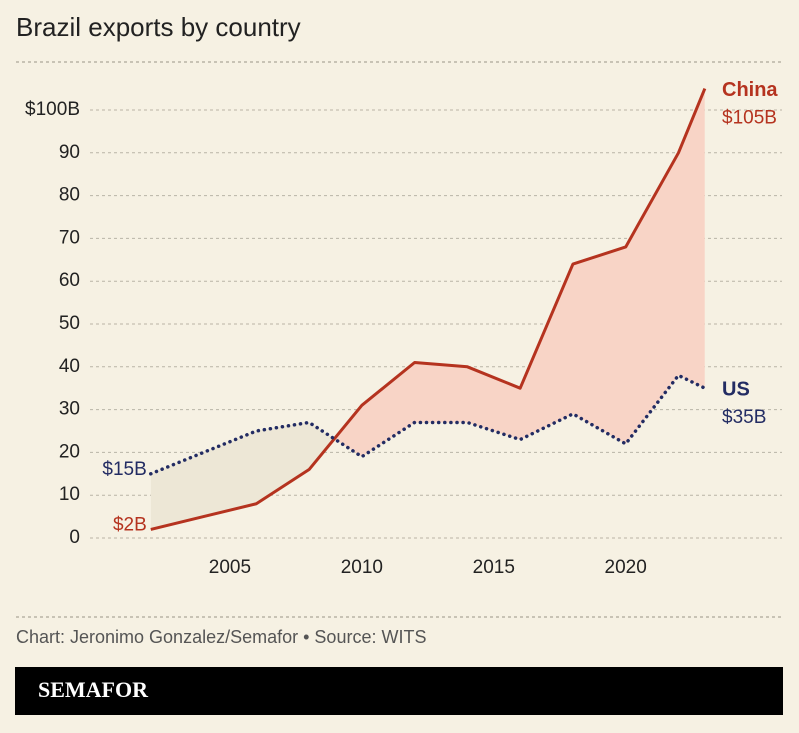 Image resolution: width=799 pixels, height=733 pixels. What do you see at coordinates (69, 451) in the screenshot?
I see `y-tick-label: 20` at bounding box center [69, 451].